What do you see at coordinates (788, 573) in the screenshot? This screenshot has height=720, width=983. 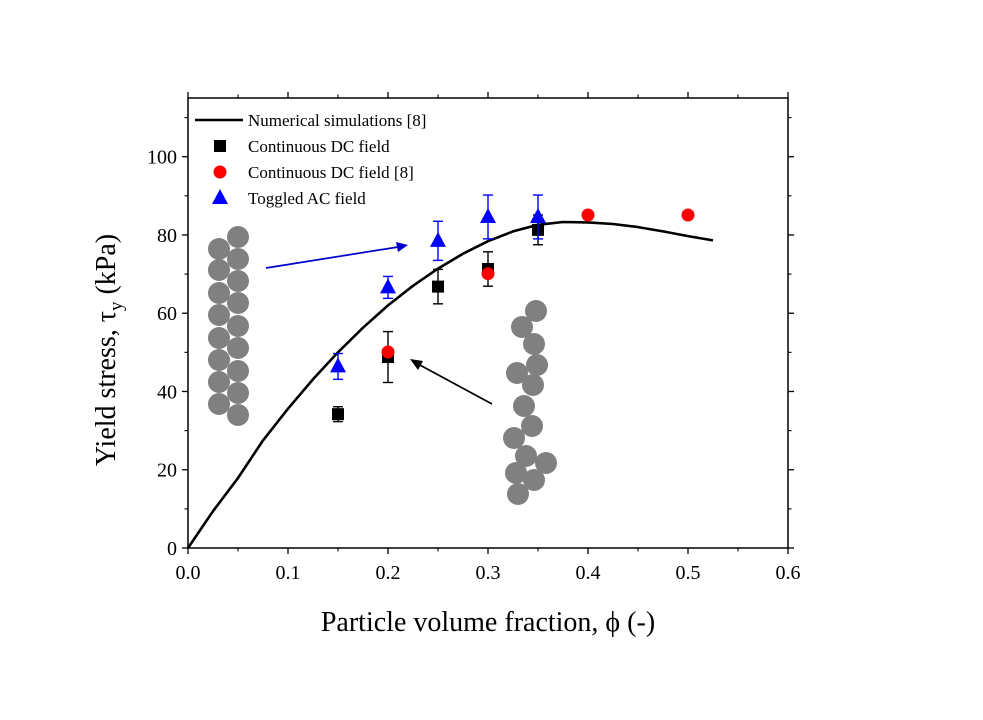 I see `x-tick-label: 0.6` at bounding box center [788, 573].